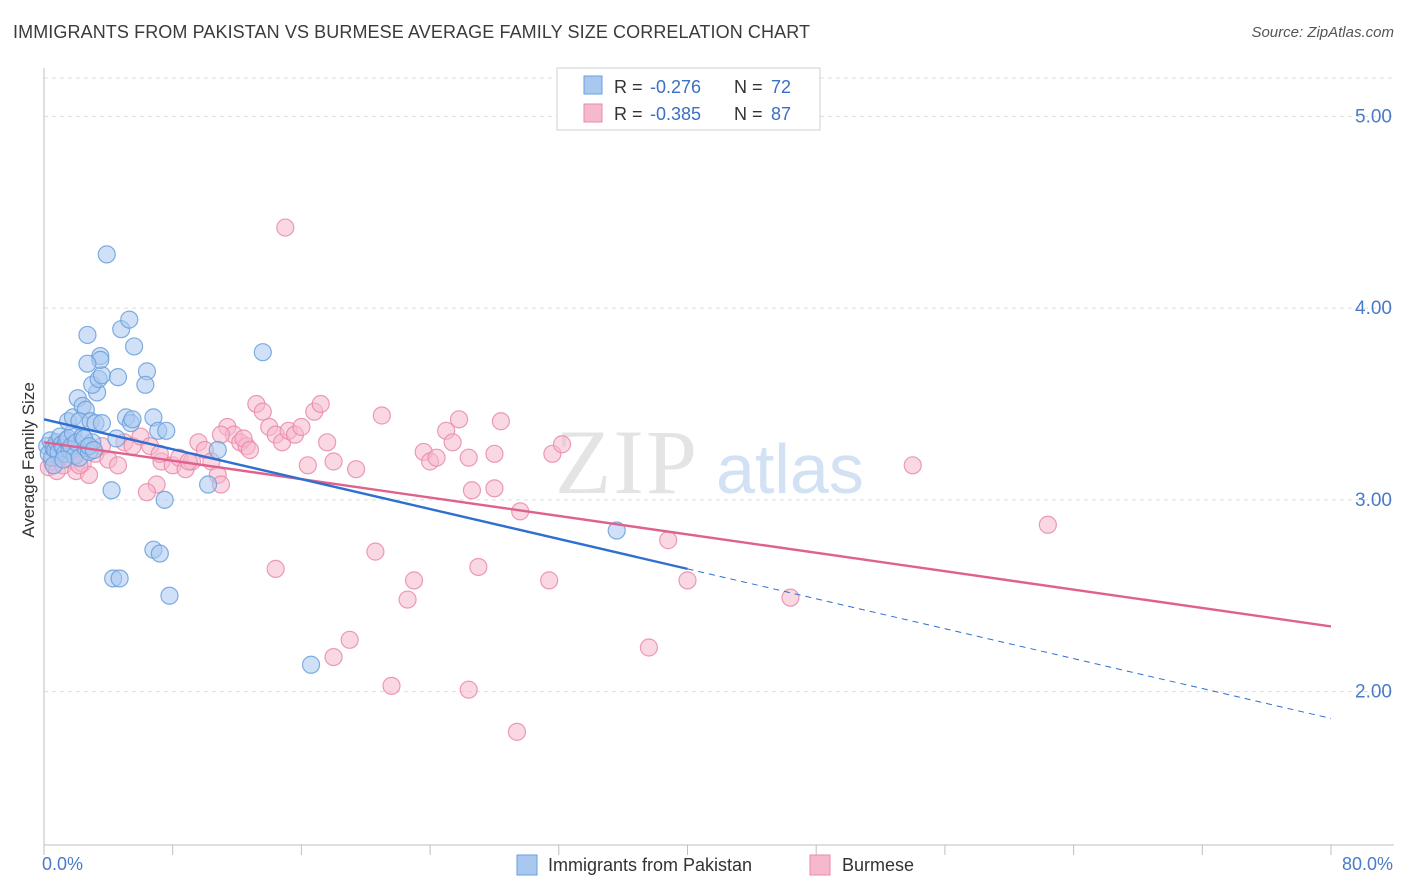  Describe the element at coordinates (675, 87) in the screenshot. I see `legend-r-value-pakistan: -0.276` at that location.